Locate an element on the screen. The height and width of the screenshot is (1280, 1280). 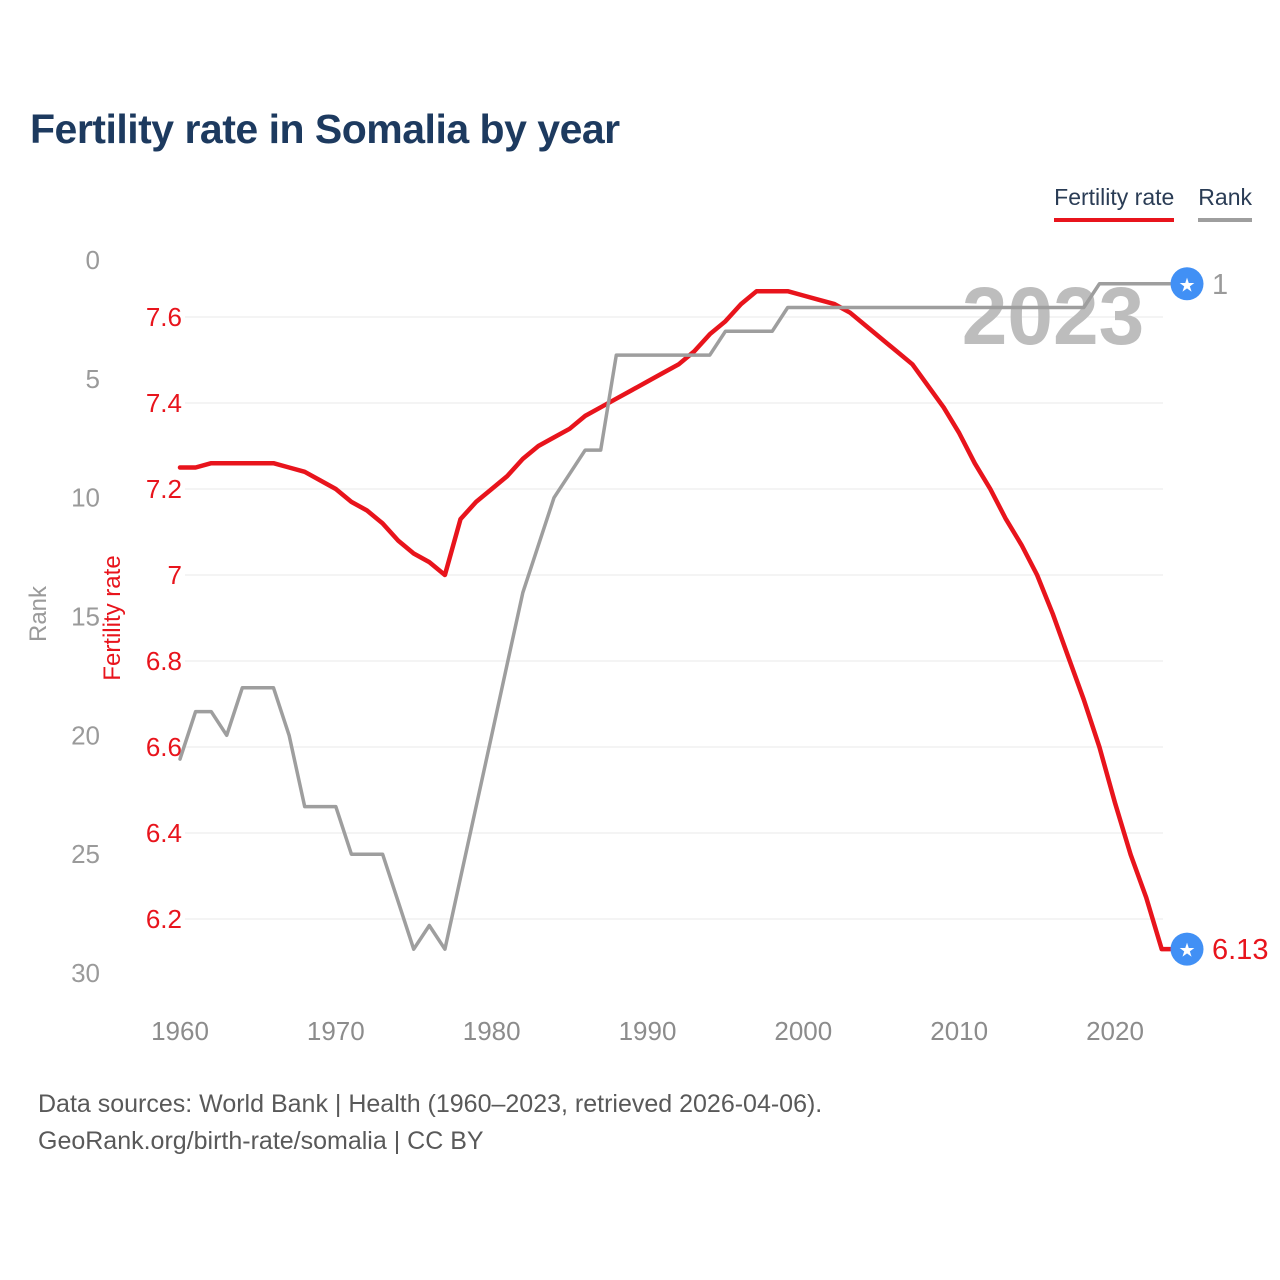
legend: Fertility rate Rank is located at coordinates (1153, 203).